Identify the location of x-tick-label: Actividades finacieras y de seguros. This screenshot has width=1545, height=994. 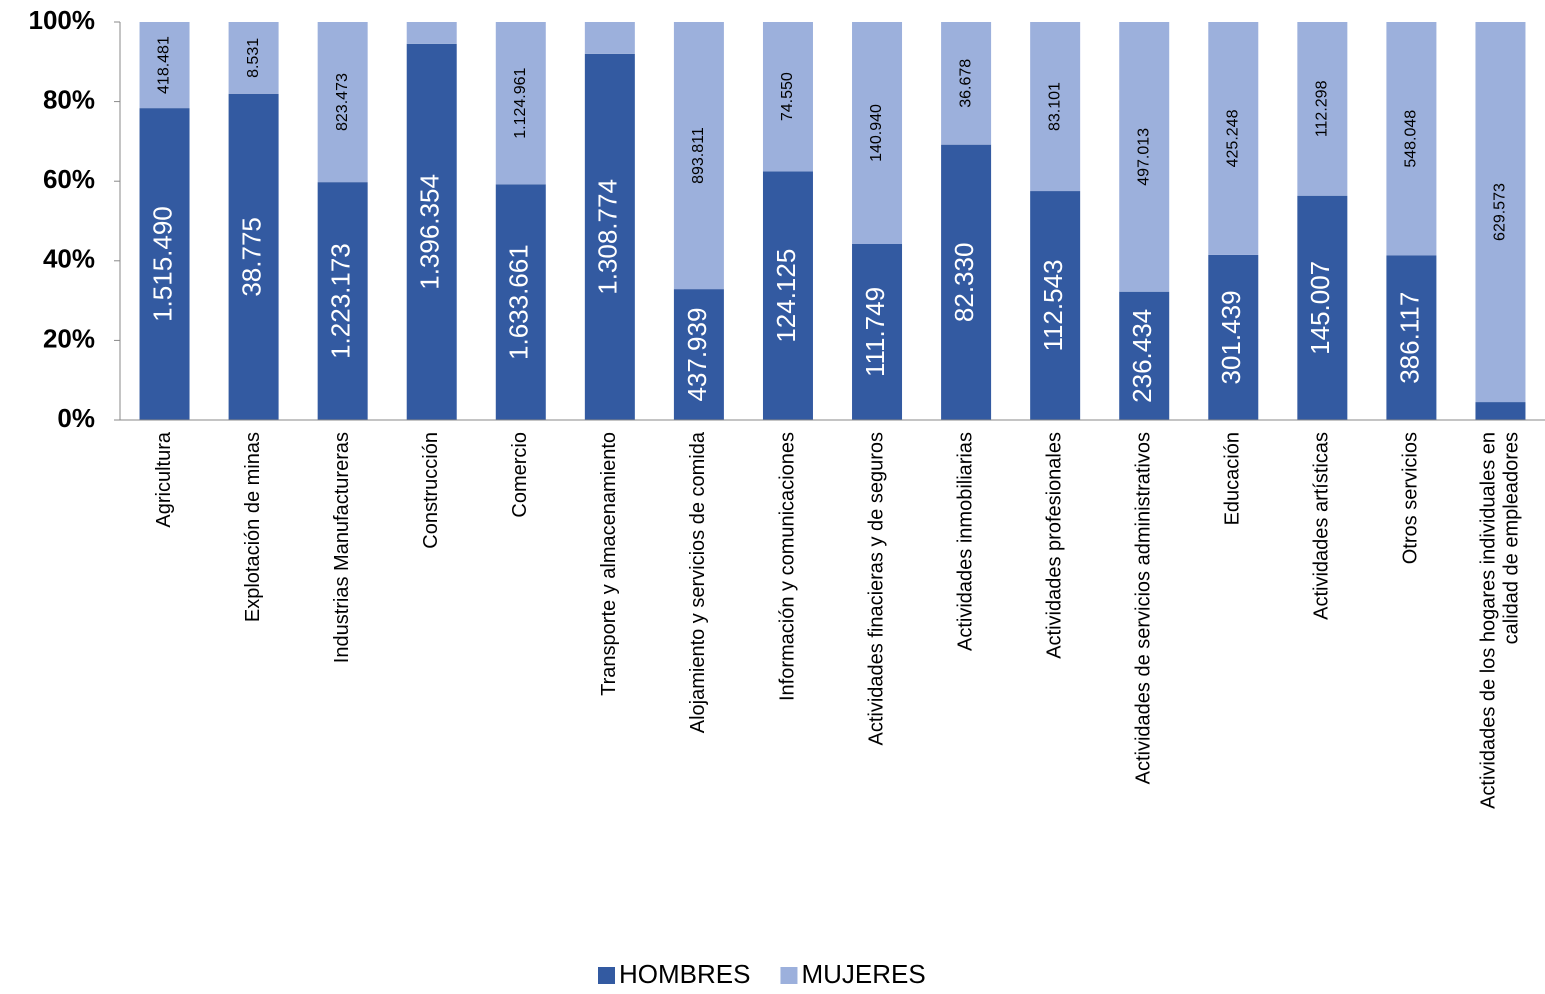
(876, 589).